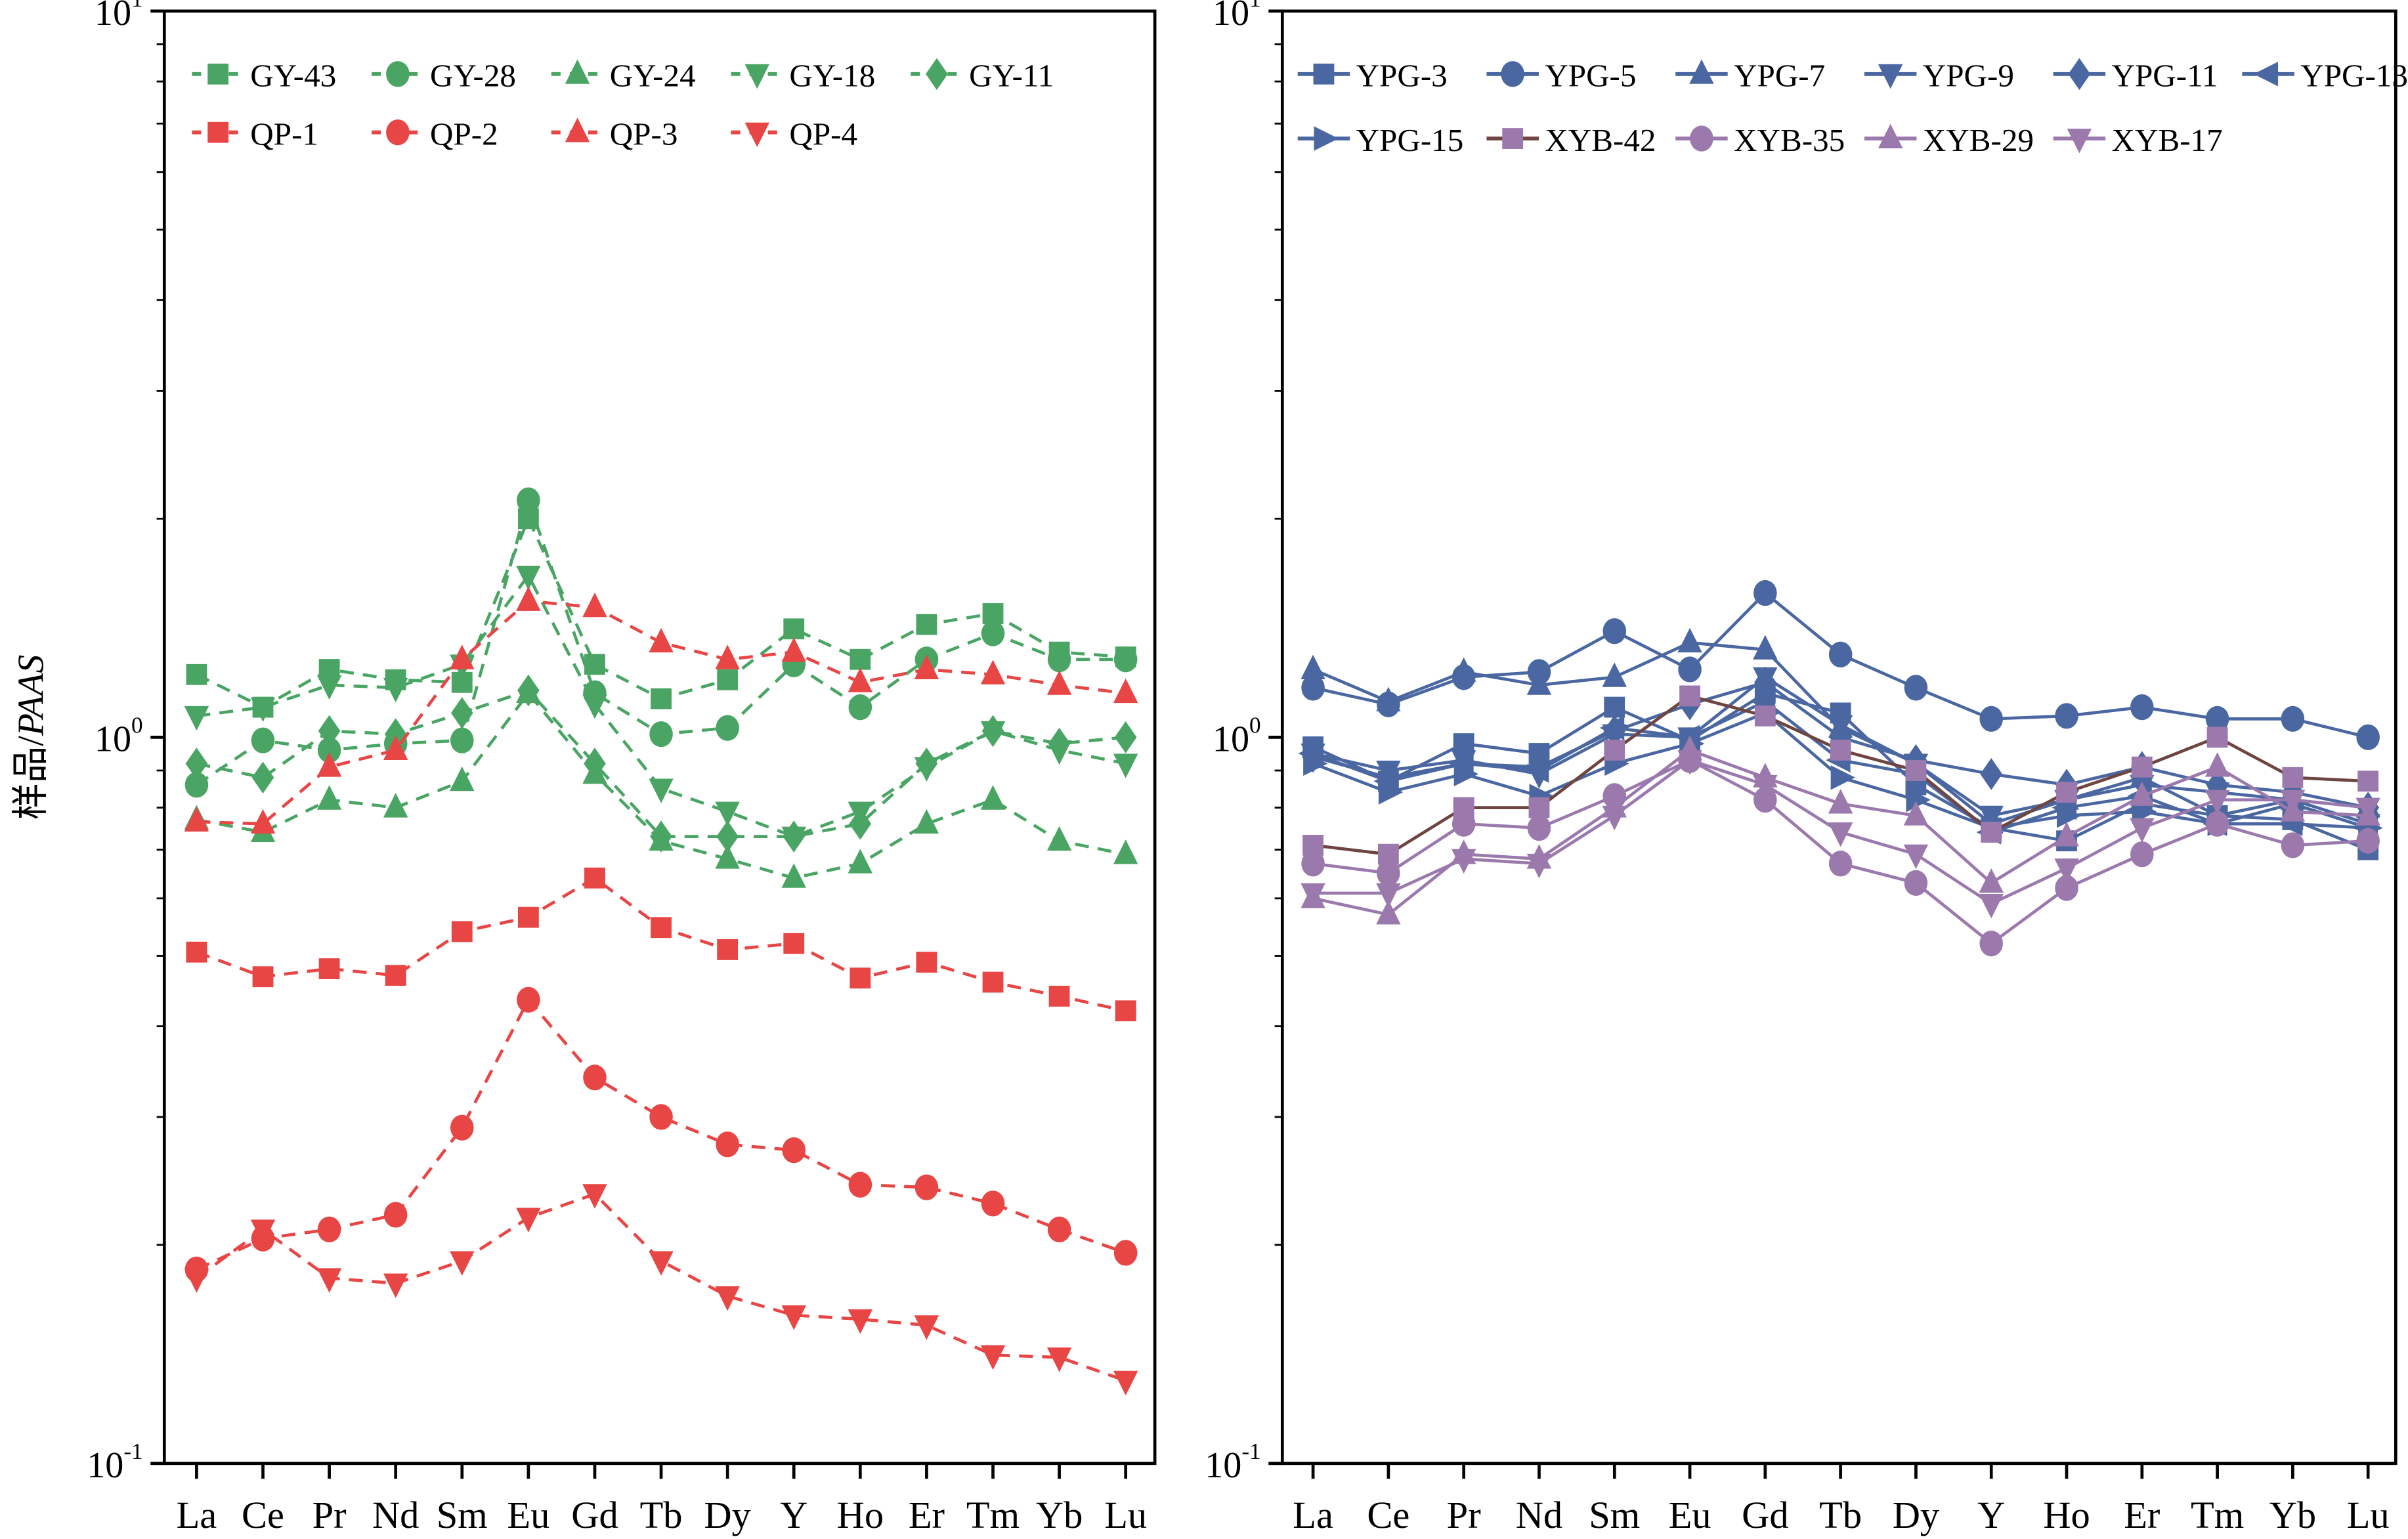 The image size is (2408, 1539). What do you see at coordinates (661, 1515) in the screenshot?
I see `x-tick-label-Tb: Tb` at bounding box center [661, 1515].